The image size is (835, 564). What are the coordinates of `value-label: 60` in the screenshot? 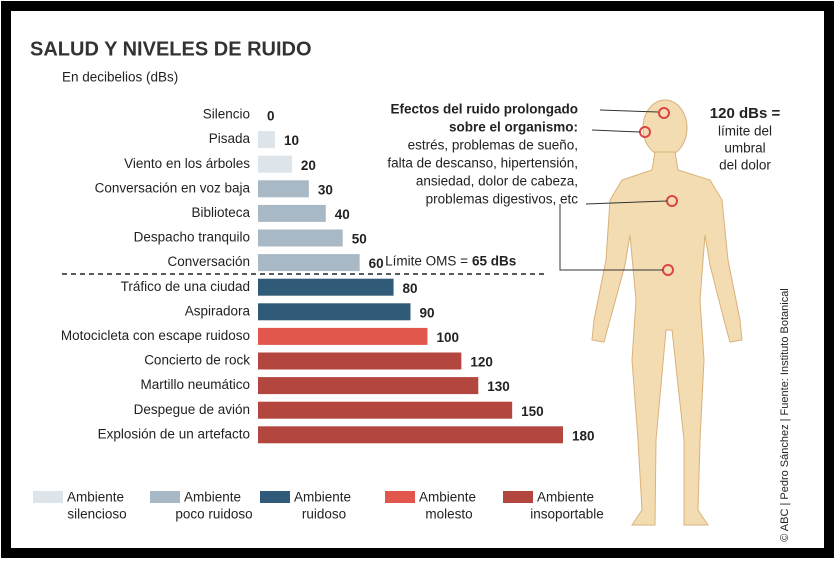 It's located at (376, 263).